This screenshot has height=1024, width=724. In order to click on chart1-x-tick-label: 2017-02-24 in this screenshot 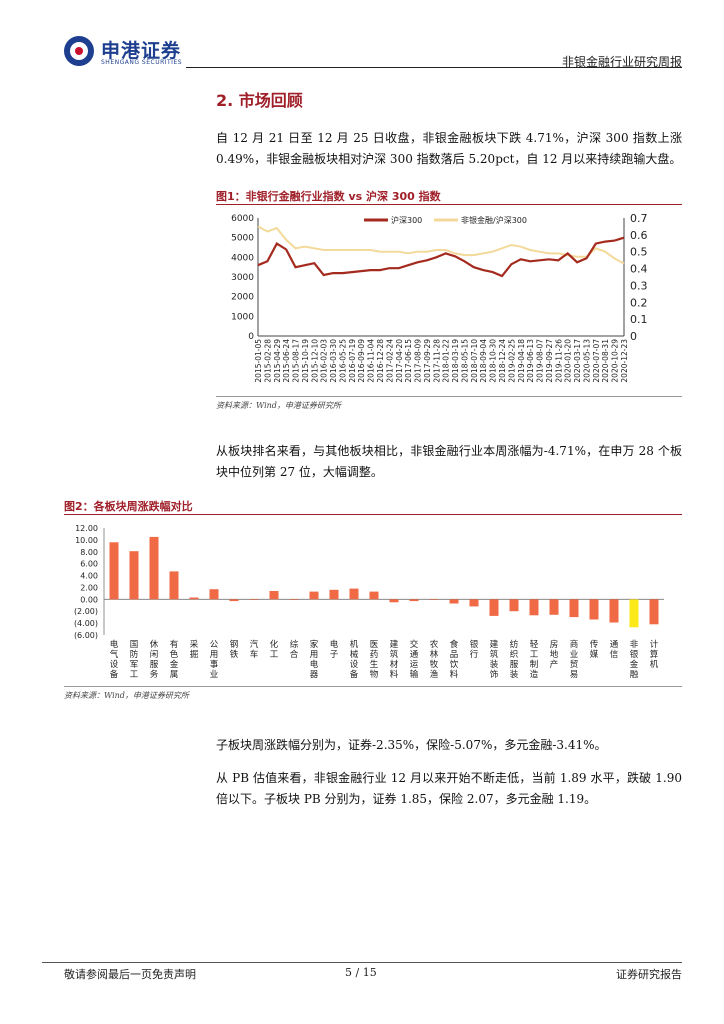, I will do `click(389, 361)`.